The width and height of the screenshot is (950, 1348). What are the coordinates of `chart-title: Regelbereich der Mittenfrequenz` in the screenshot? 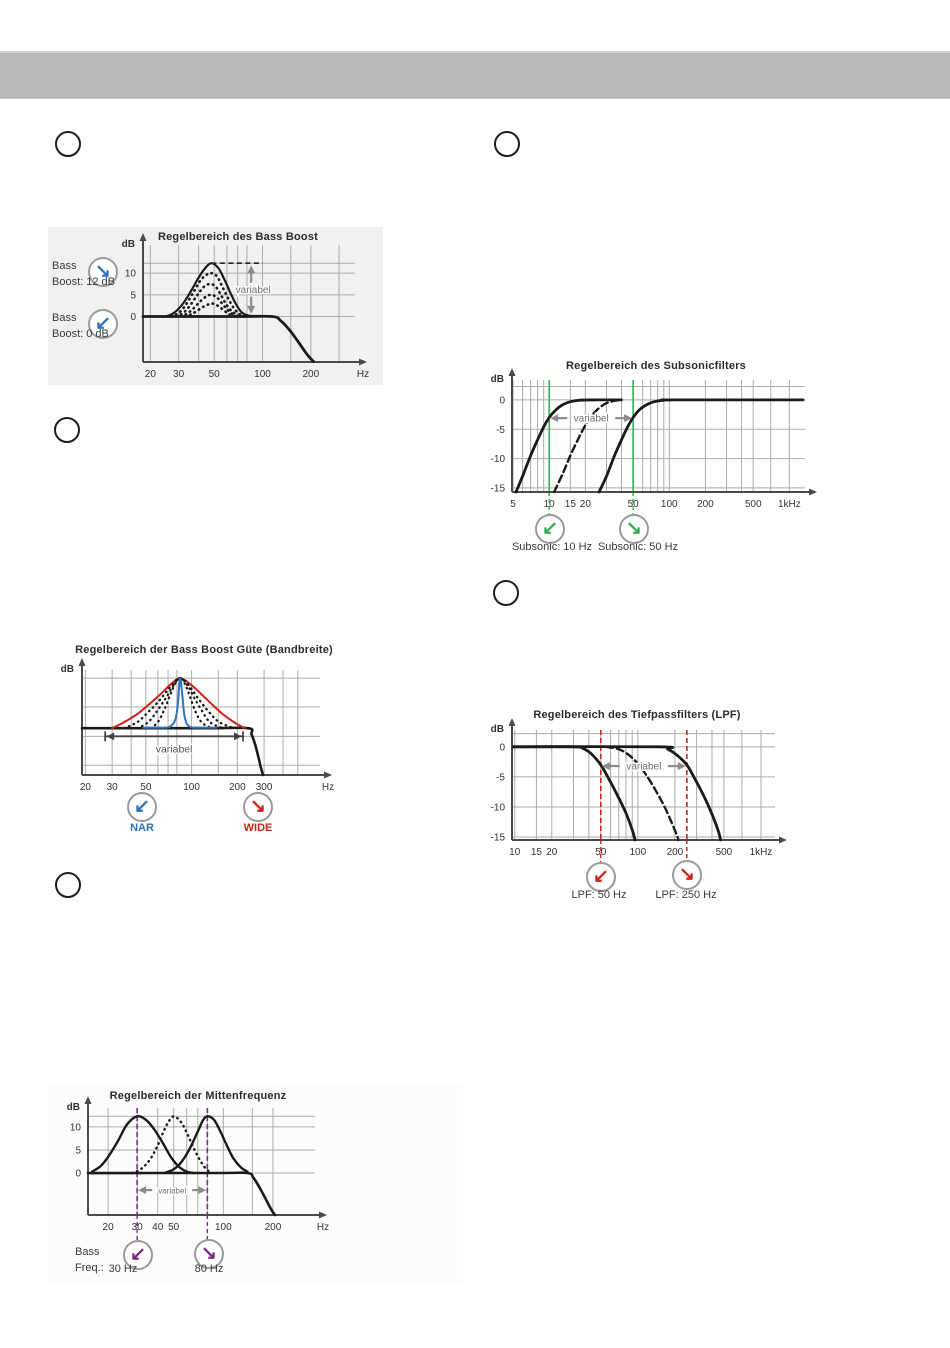 It's located at (198, 1096).